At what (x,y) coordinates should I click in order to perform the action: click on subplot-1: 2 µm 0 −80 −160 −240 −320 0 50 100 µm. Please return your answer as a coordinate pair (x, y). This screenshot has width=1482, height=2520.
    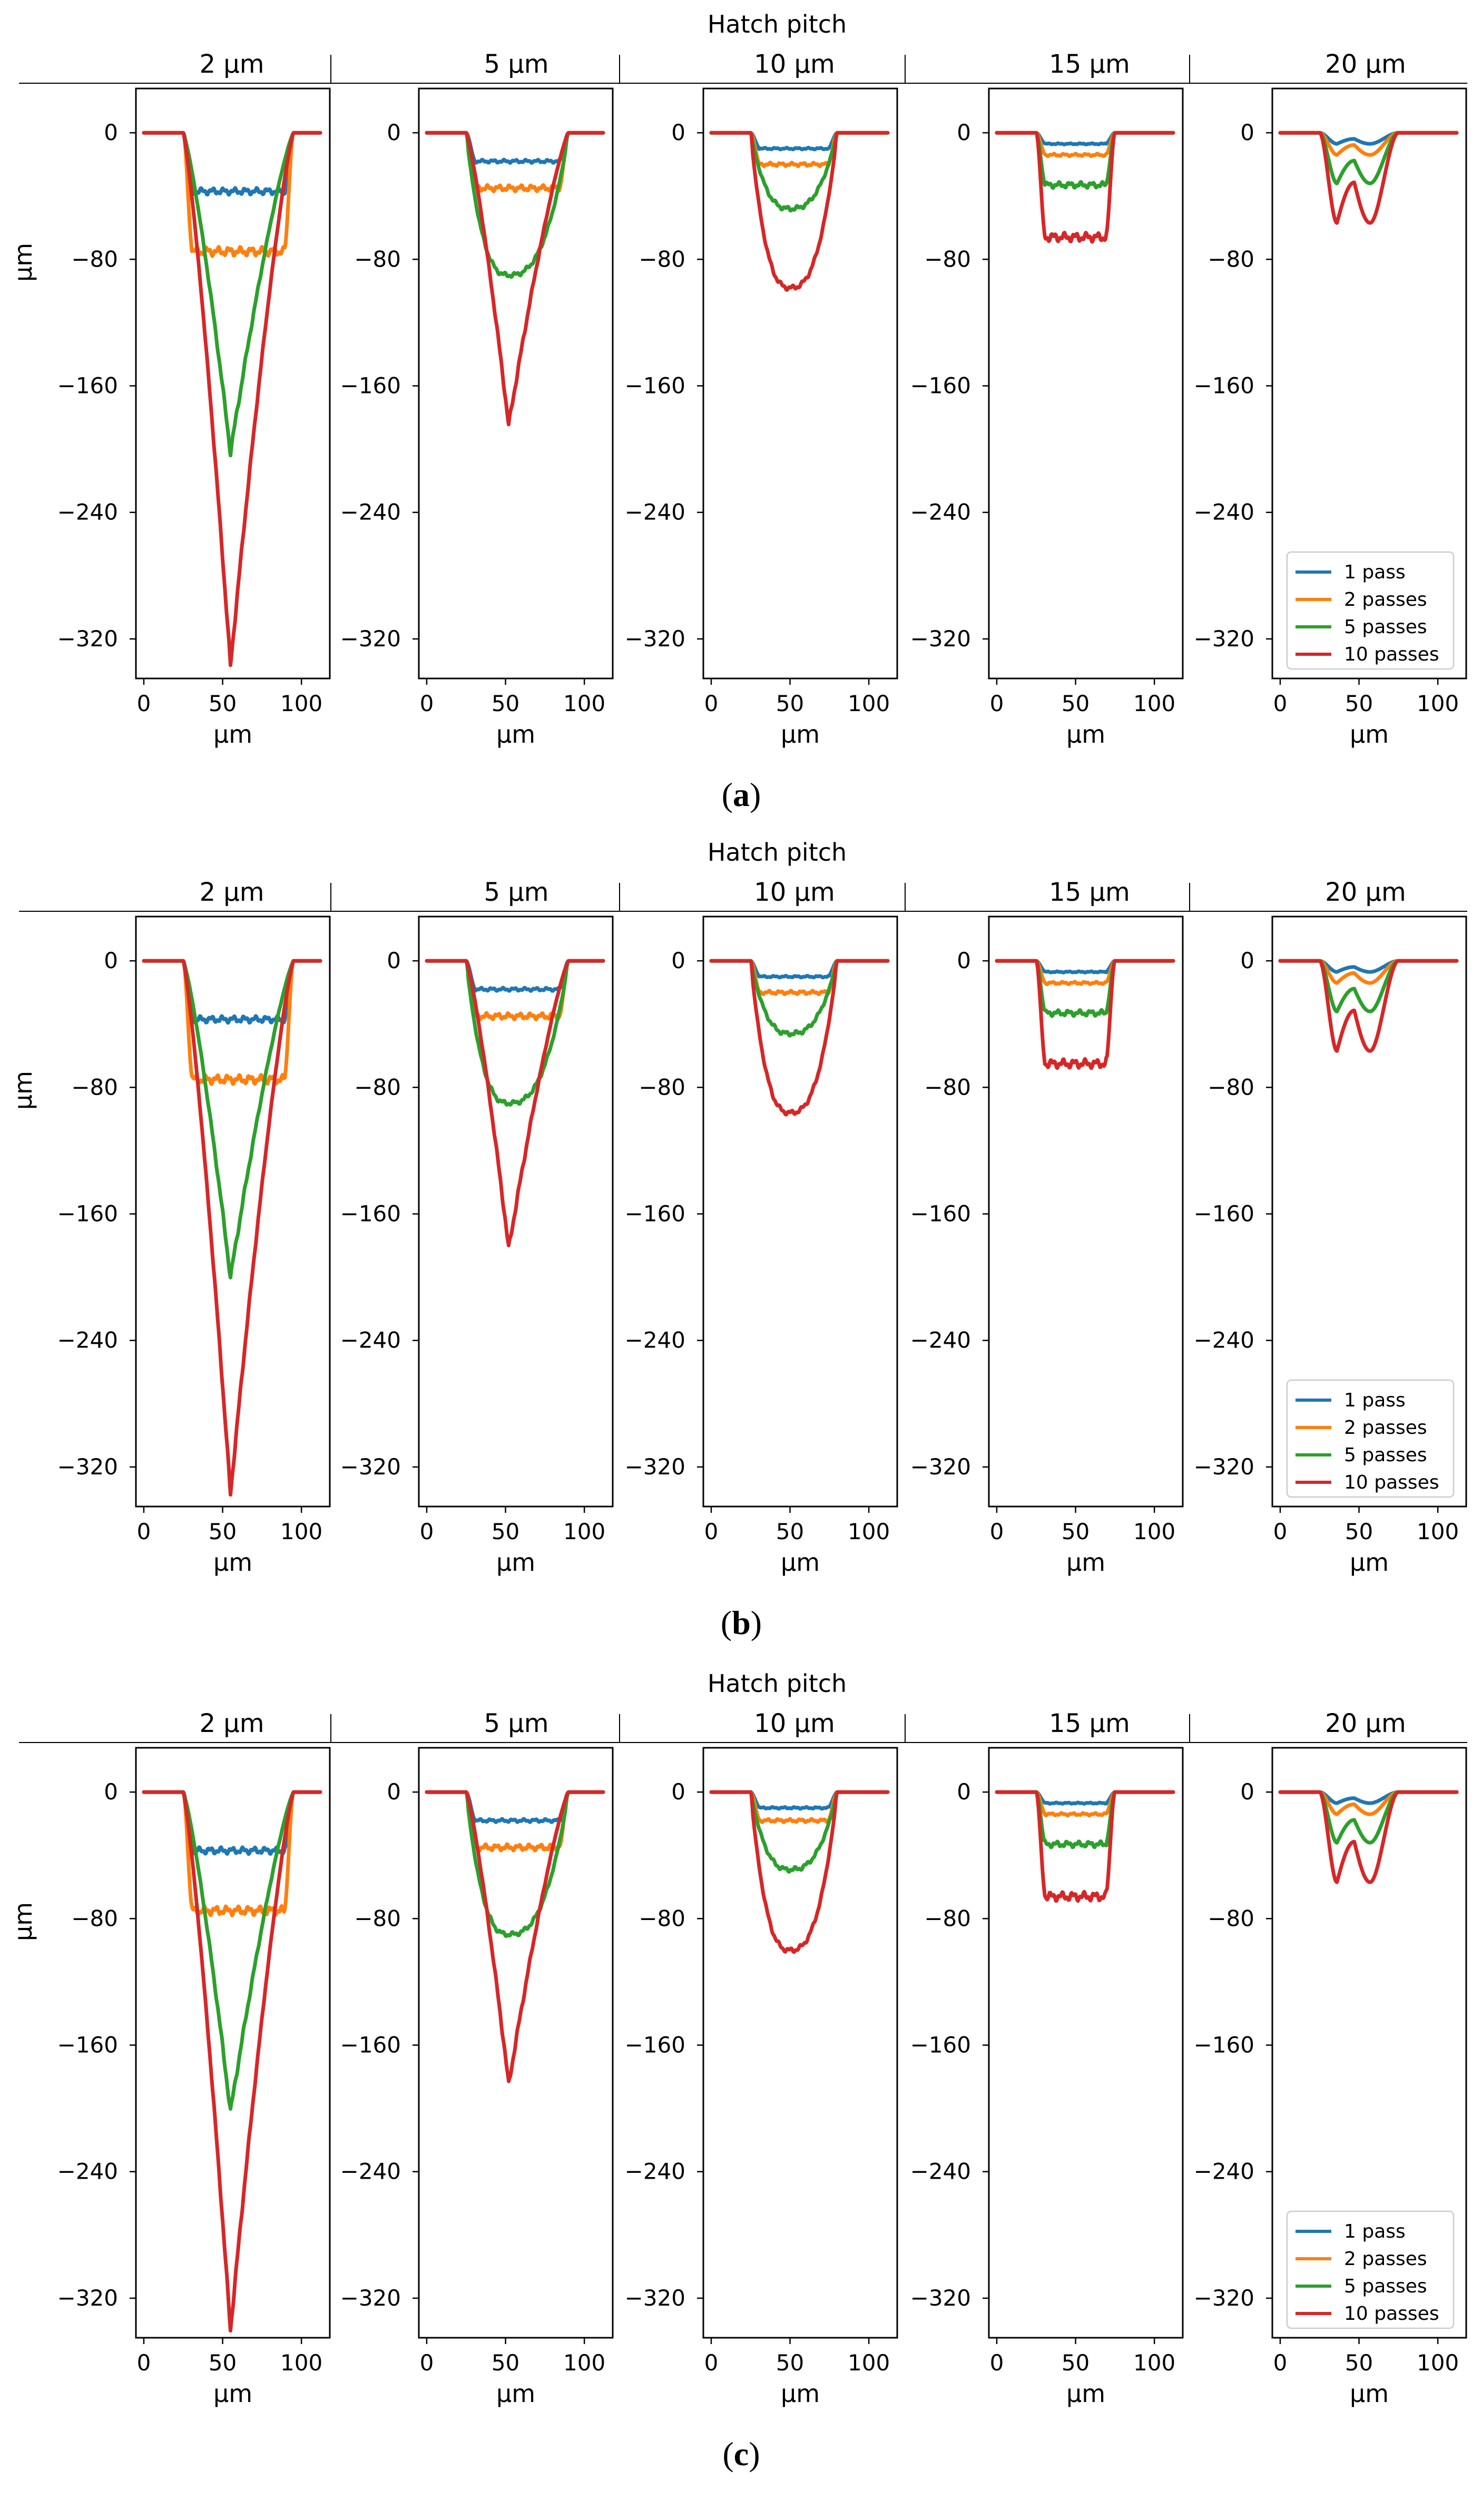
    Looking at the image, I should click on (194, 2058).